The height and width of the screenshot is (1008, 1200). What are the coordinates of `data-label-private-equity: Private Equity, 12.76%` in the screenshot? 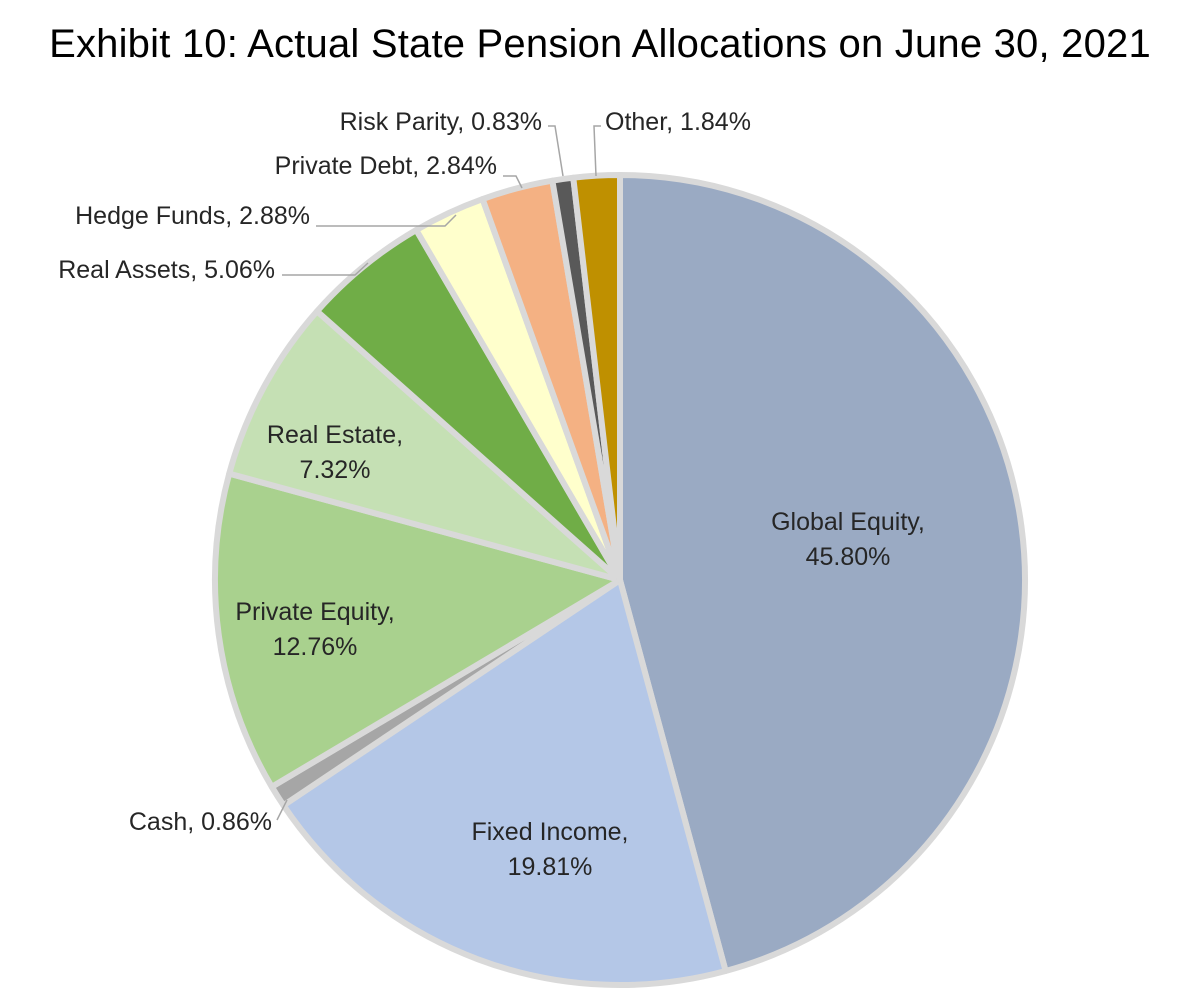 It's located at (314, 629).